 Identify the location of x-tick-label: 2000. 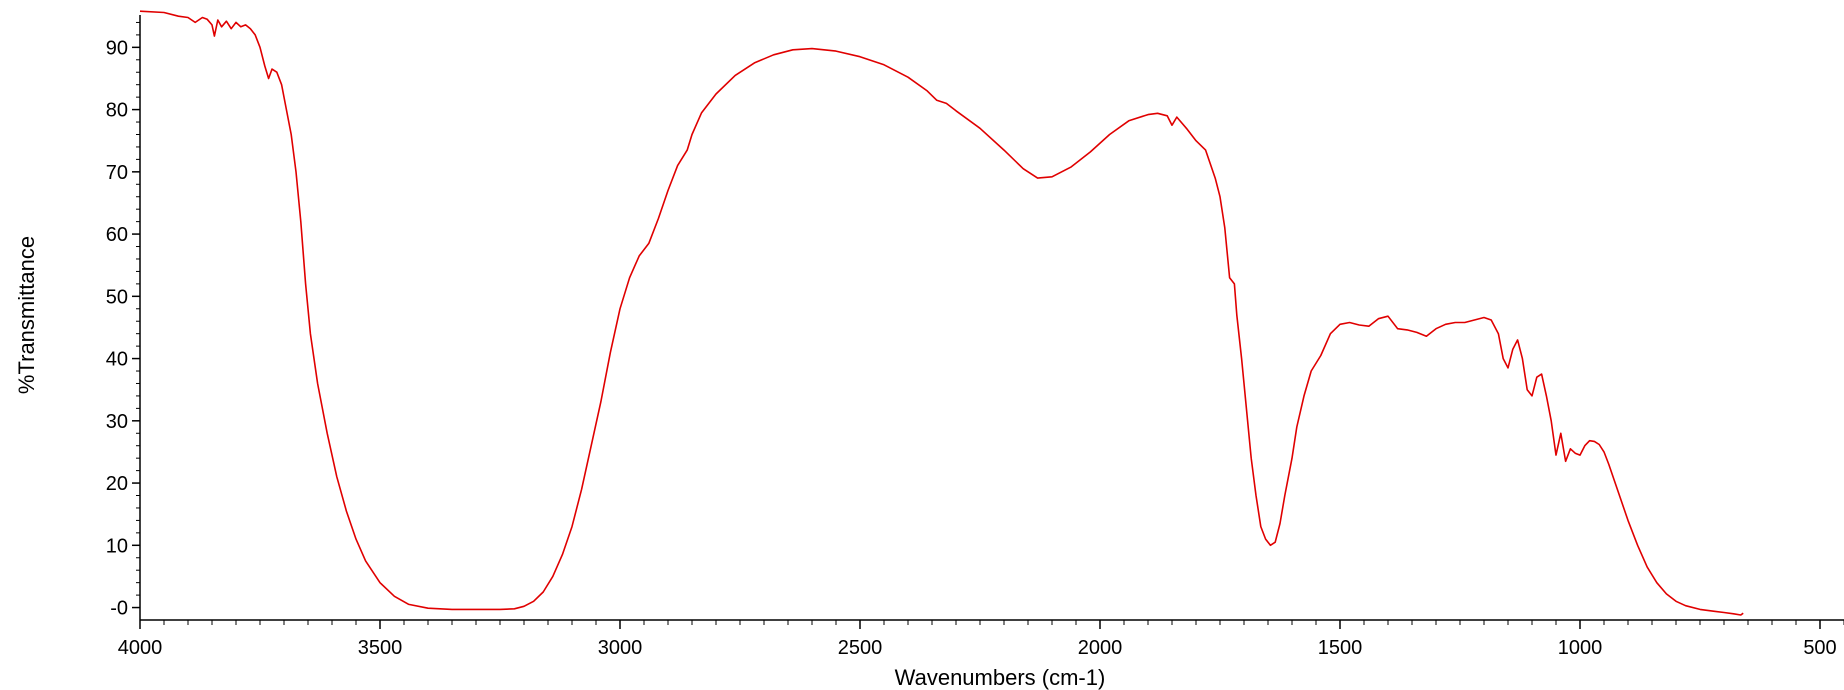
(1100, 648).